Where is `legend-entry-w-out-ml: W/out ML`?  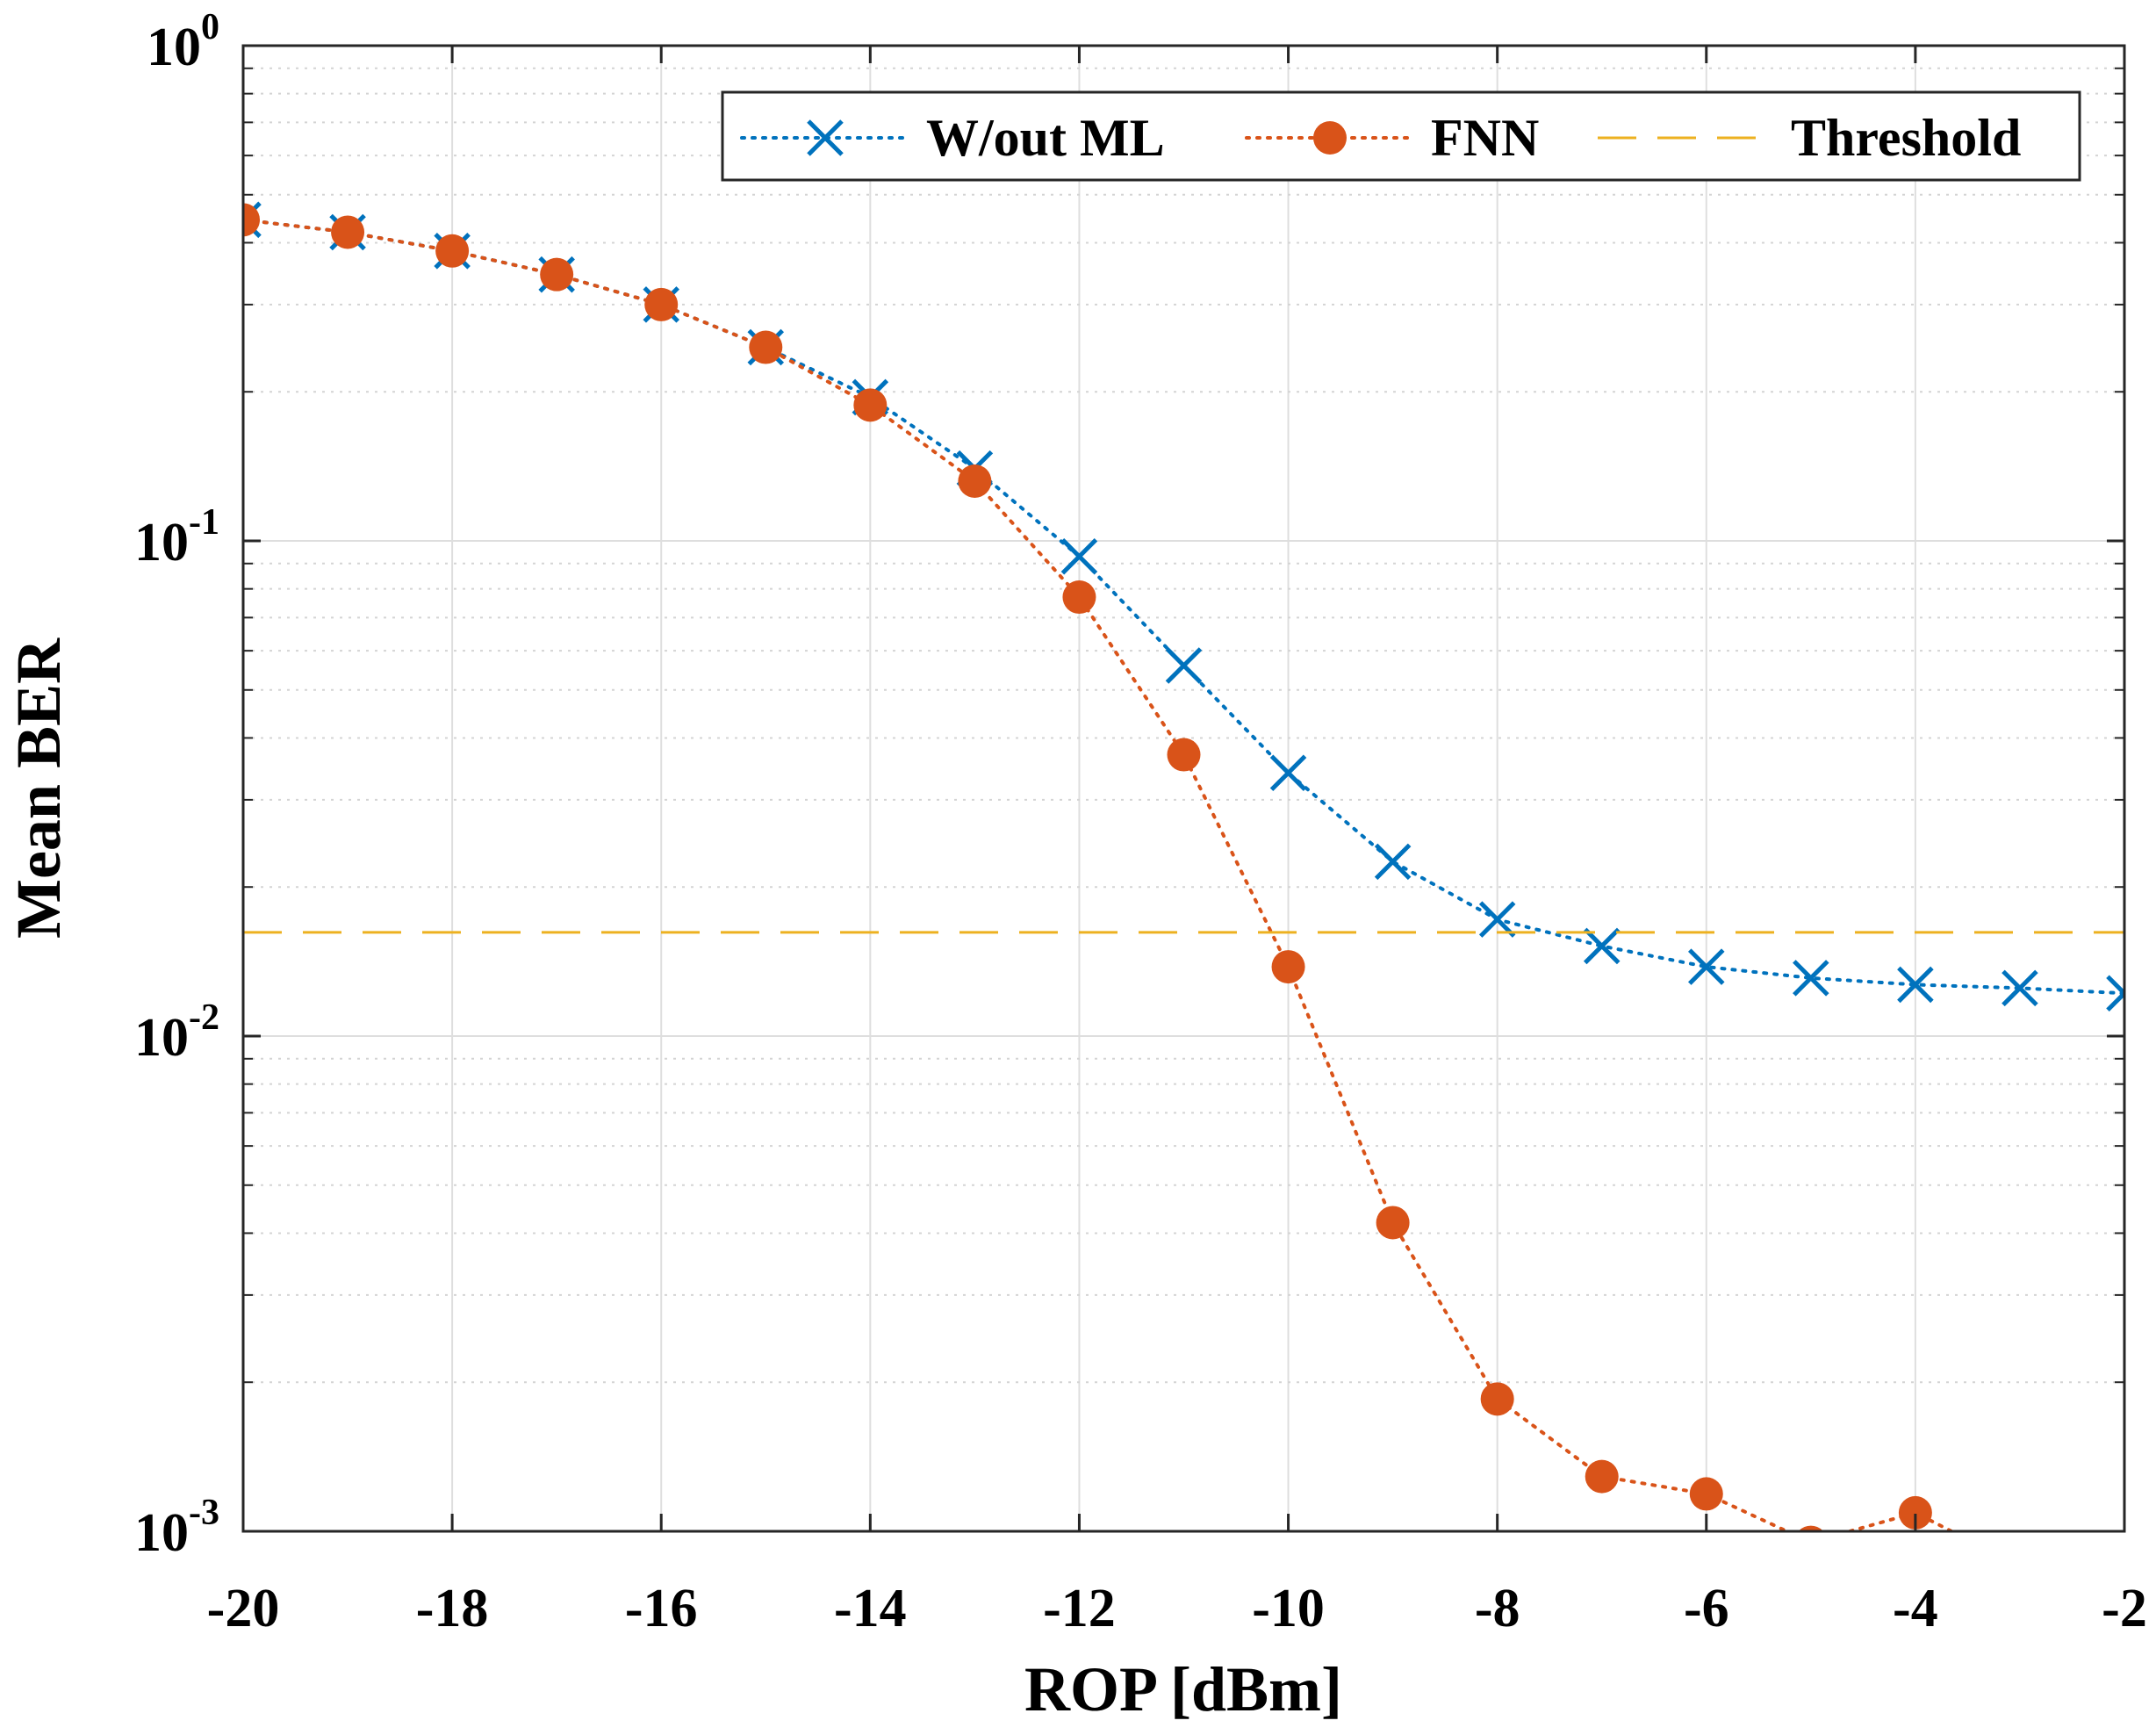
legend-entry-w-out-ml: W/out ML is located at coordinates (953, 138).